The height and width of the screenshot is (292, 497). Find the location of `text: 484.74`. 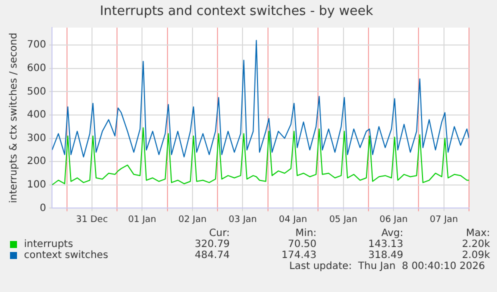

text: 484.74 is located at coordinates (212, 255).